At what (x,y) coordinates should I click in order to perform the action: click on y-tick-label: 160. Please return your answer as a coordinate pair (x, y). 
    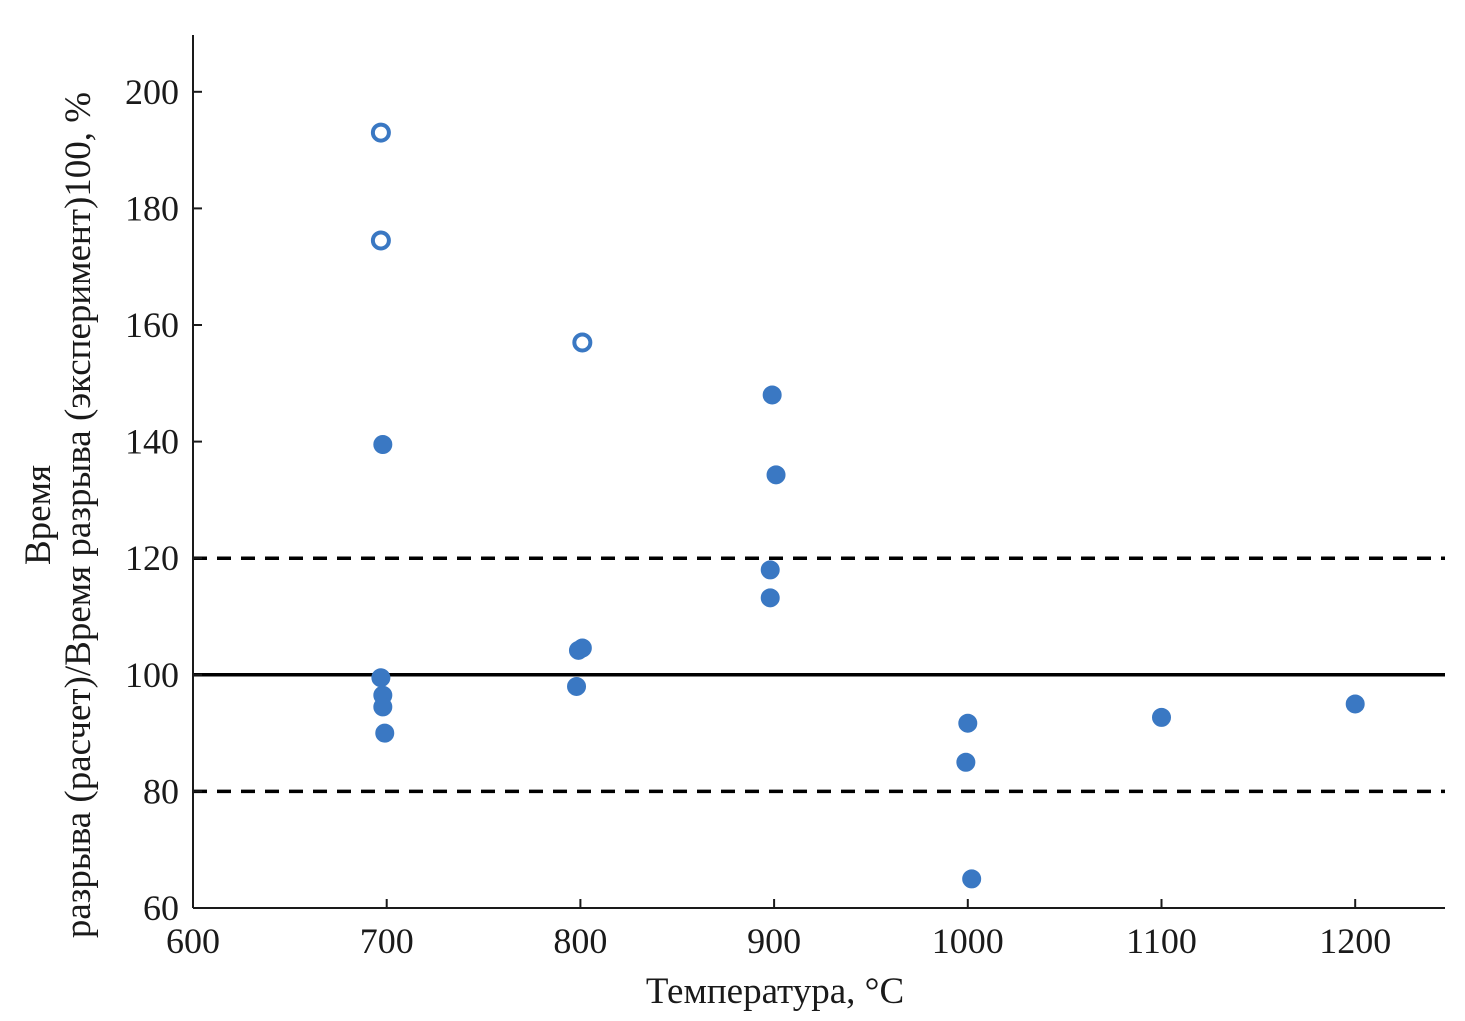
    Looking at the image, I should click on (152, 325).